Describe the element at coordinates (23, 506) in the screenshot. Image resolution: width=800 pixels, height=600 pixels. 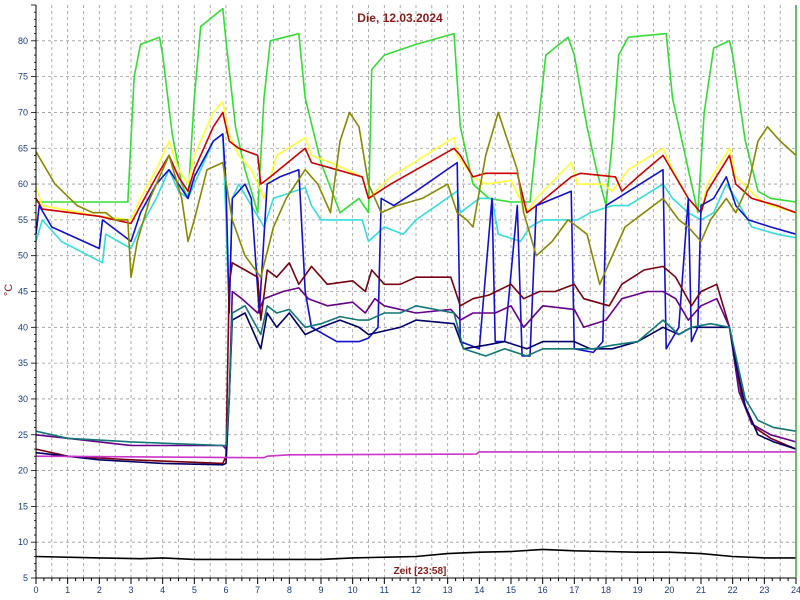
I see `y-tick-label: 15` at that location.